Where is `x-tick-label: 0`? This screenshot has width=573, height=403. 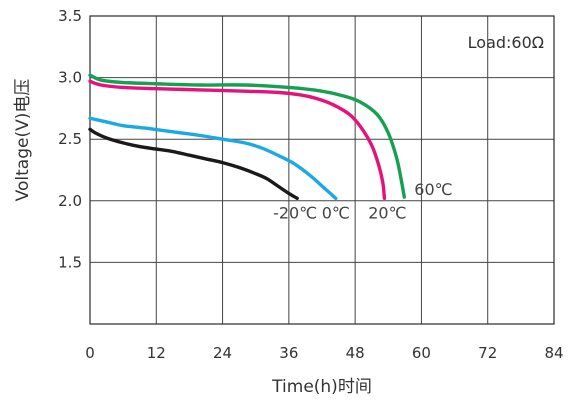 x-tick-label: 0 is located at coordinates (90, 353).